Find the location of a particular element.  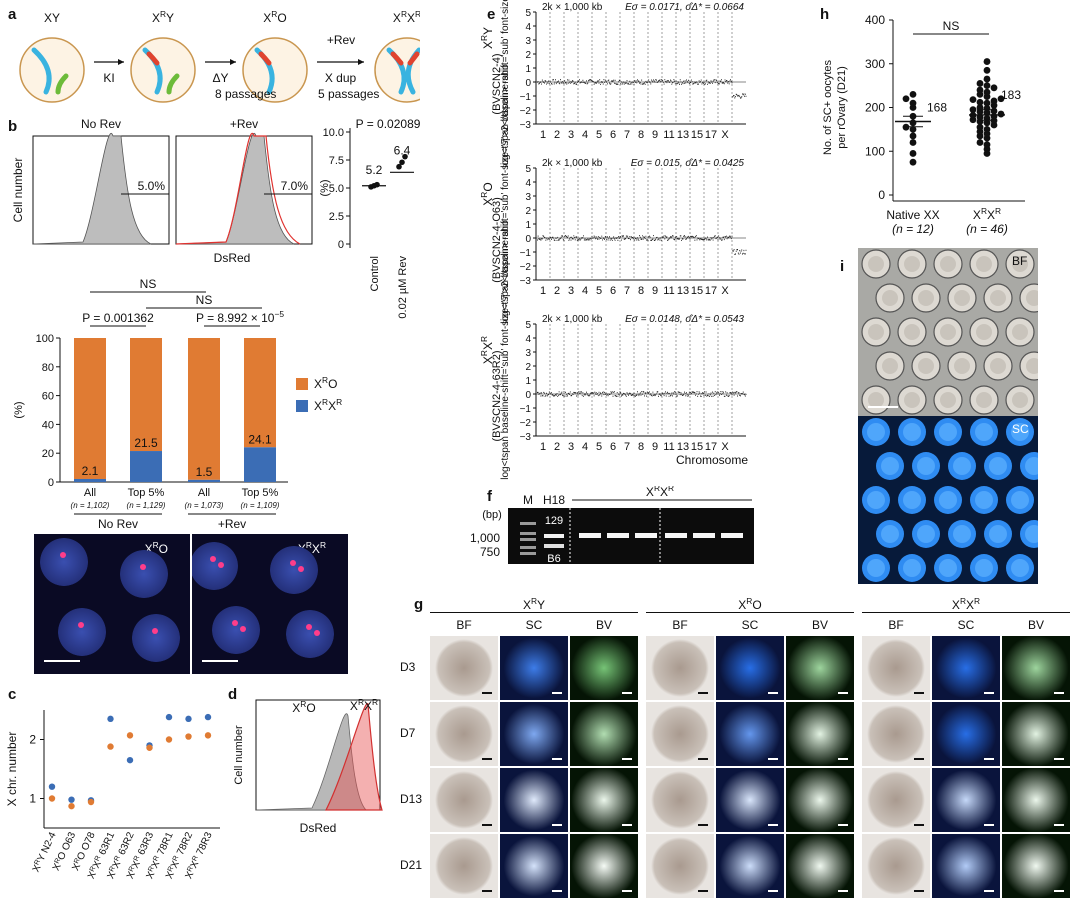

y-tick-label: 4 is located at coordinates (528, 27).